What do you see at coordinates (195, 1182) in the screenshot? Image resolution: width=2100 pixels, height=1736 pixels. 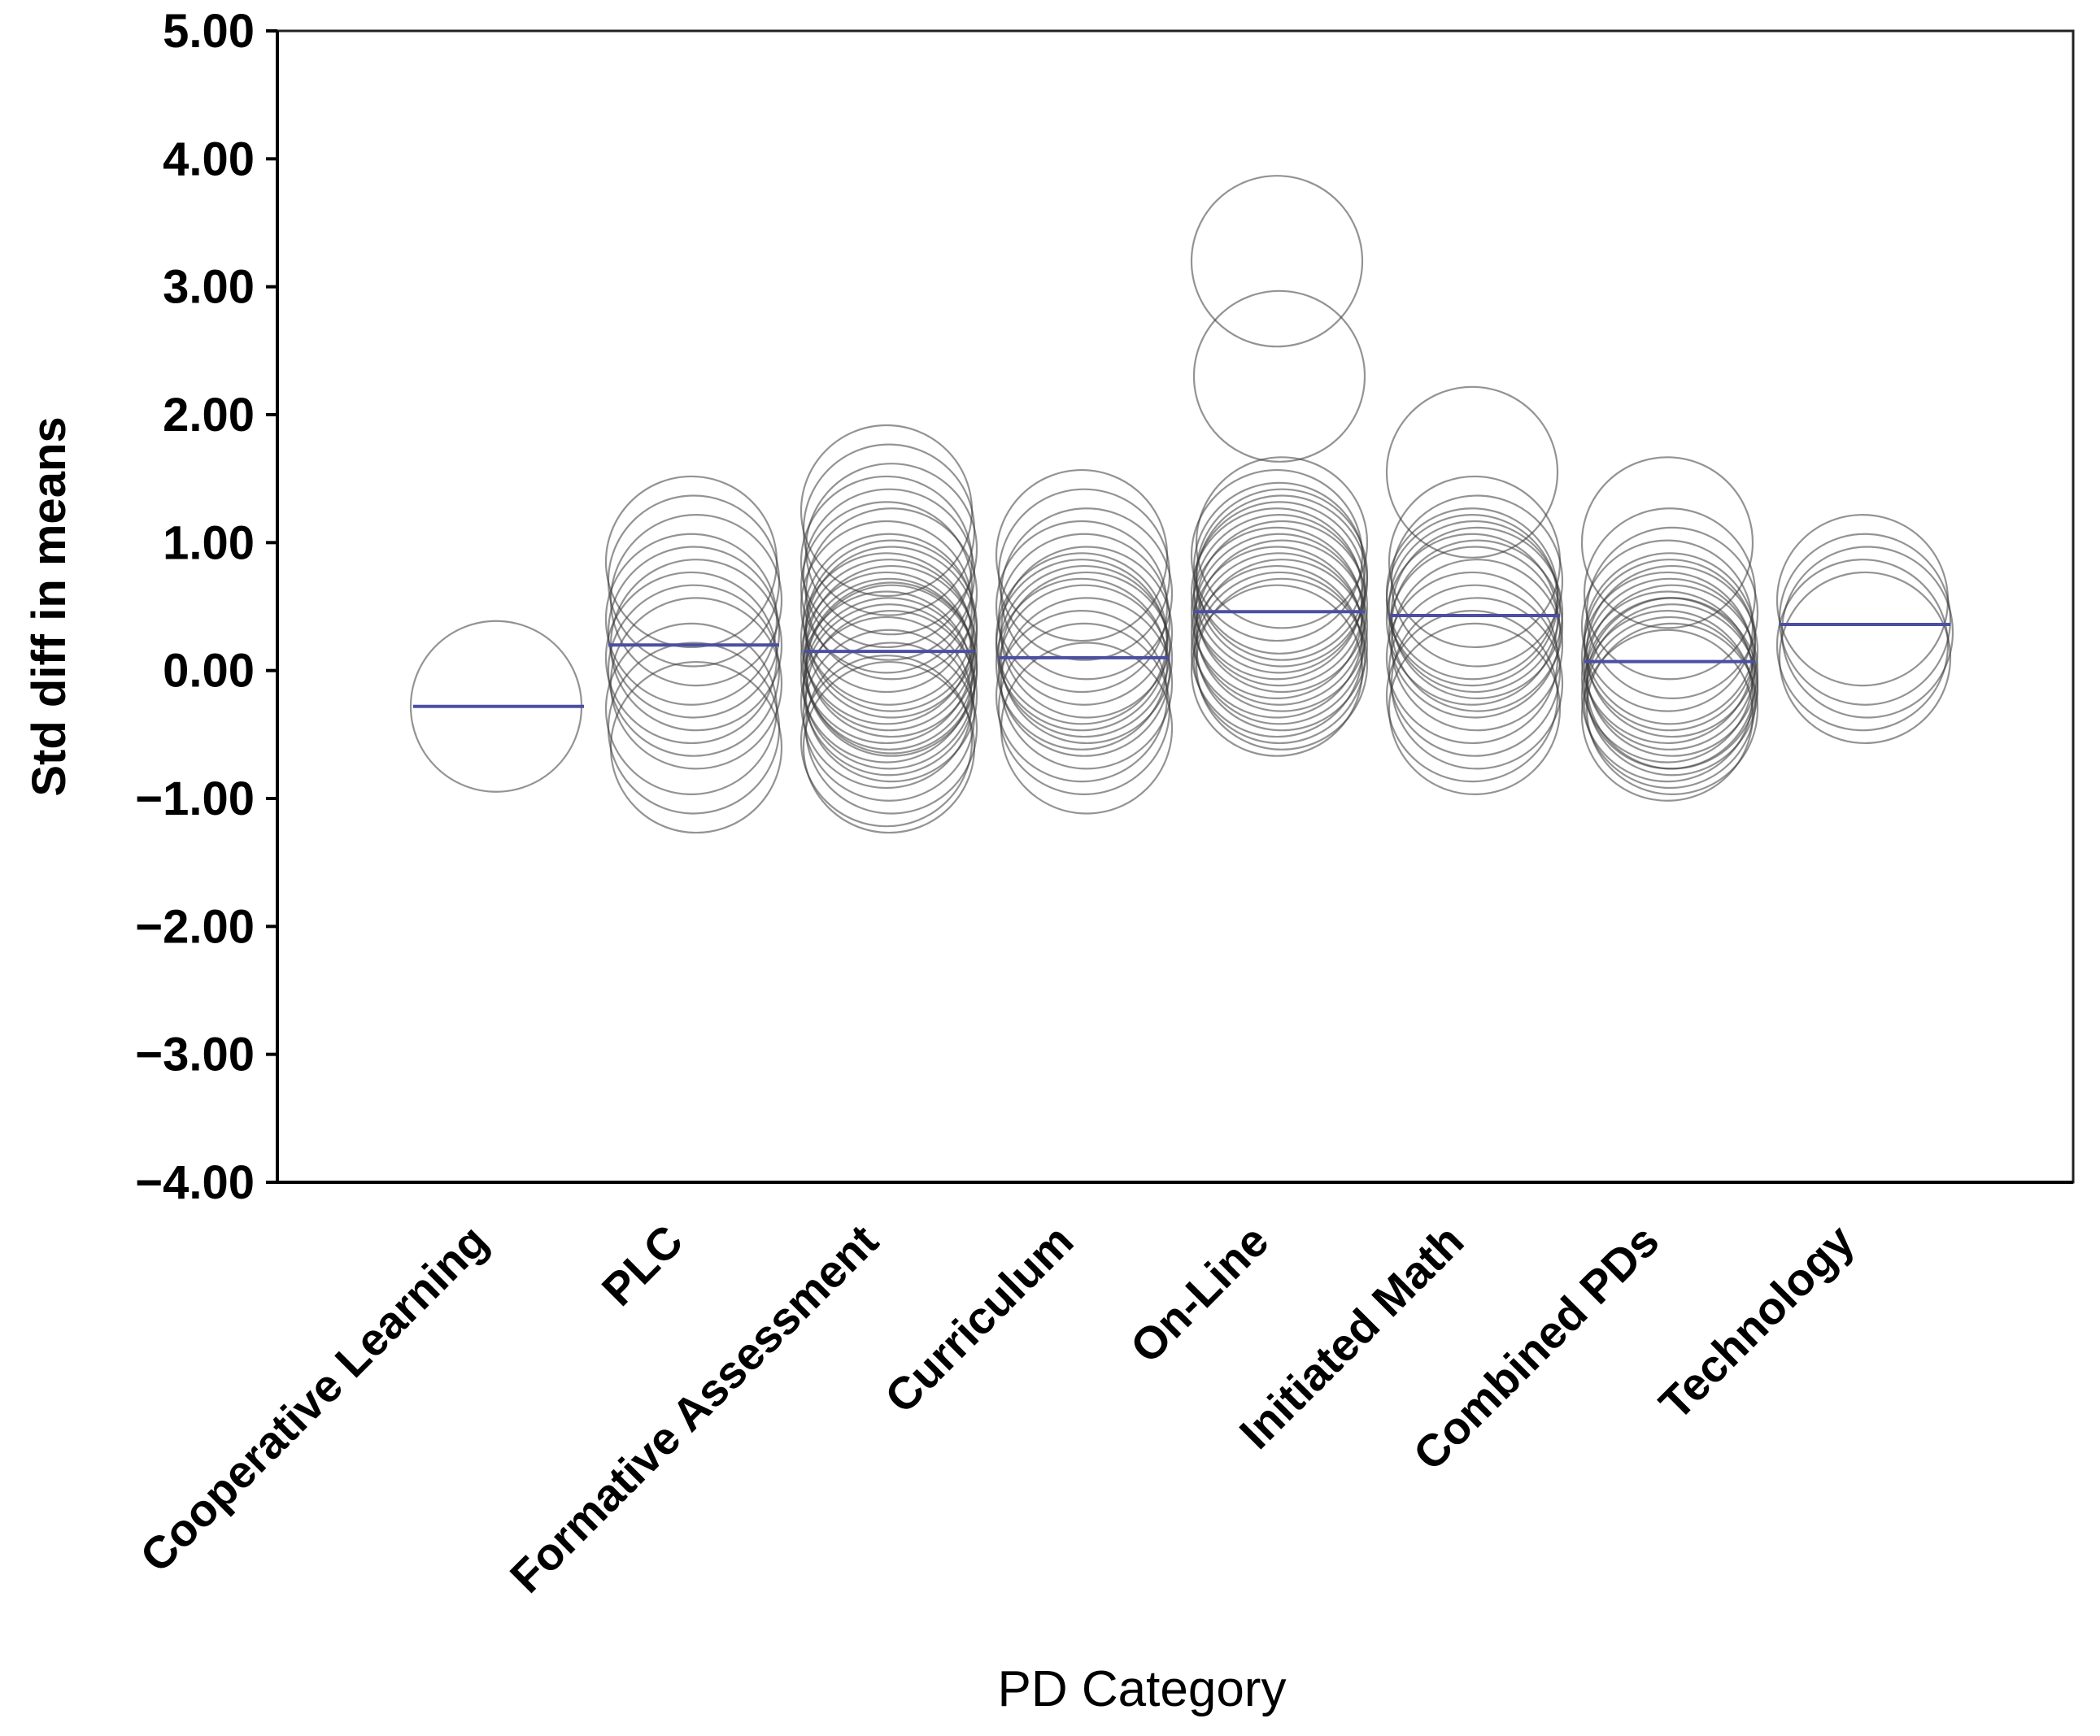 I see `y-tick-label: −4.00` at bounding box center [195, 1182].